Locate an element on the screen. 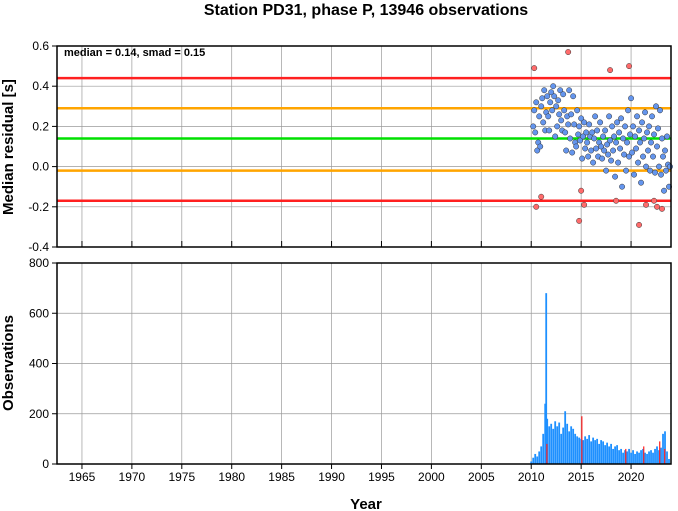 The image size is (678, 511). year-x-tick-label: 1980 is located at coordinates (231, 477).